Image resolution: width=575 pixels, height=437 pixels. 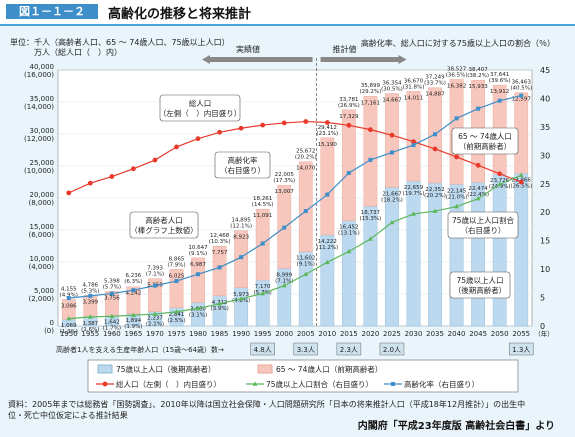 What do you see at coordinates (69, 332) in the screenshot?
I see `bar-age75-pct: (1.3%)` at bounding box center [69, 332].